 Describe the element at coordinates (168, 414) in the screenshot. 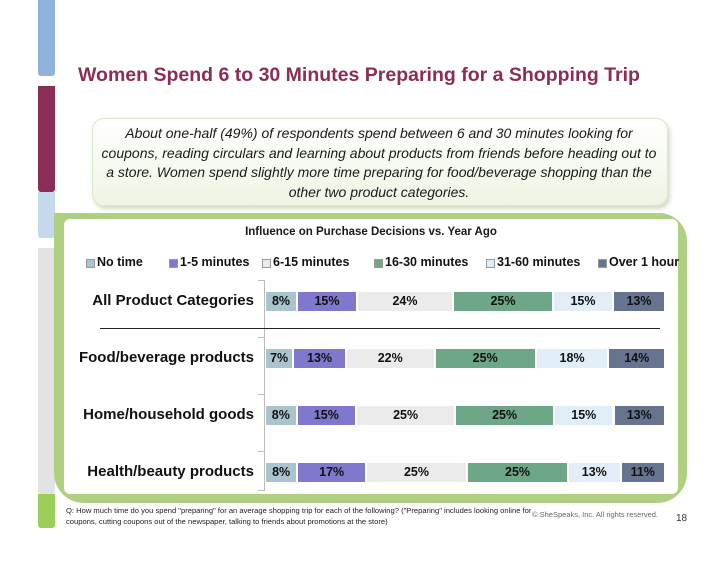

I see `category-label: Home/household goods` at that location.